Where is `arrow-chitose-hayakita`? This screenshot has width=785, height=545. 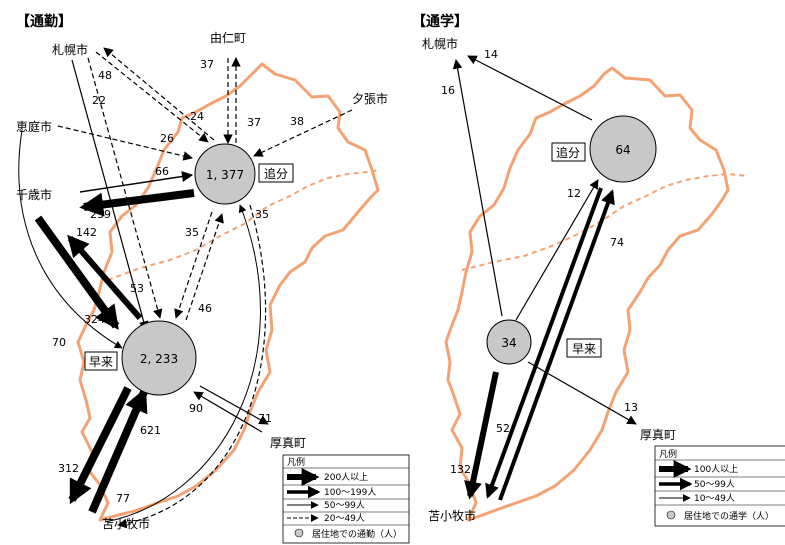
arrow-chitose-hayakita is located at coordinates (77, 272).